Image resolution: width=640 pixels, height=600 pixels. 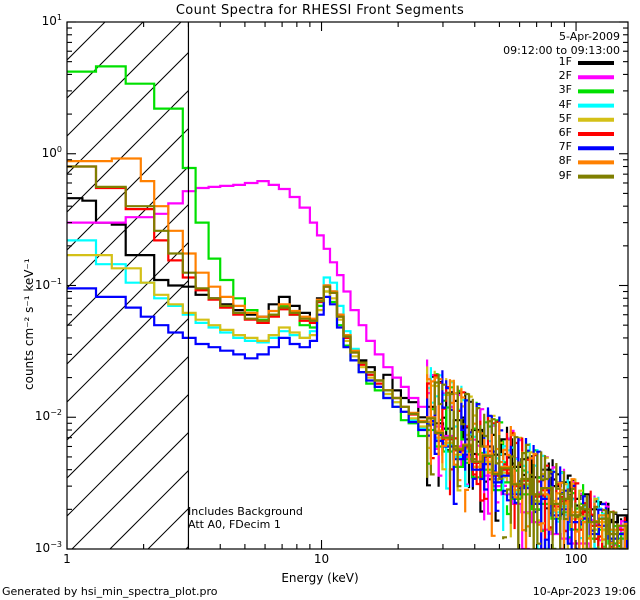 I want to click on legend-item-1F: 1F, so click(x=565, y=61).